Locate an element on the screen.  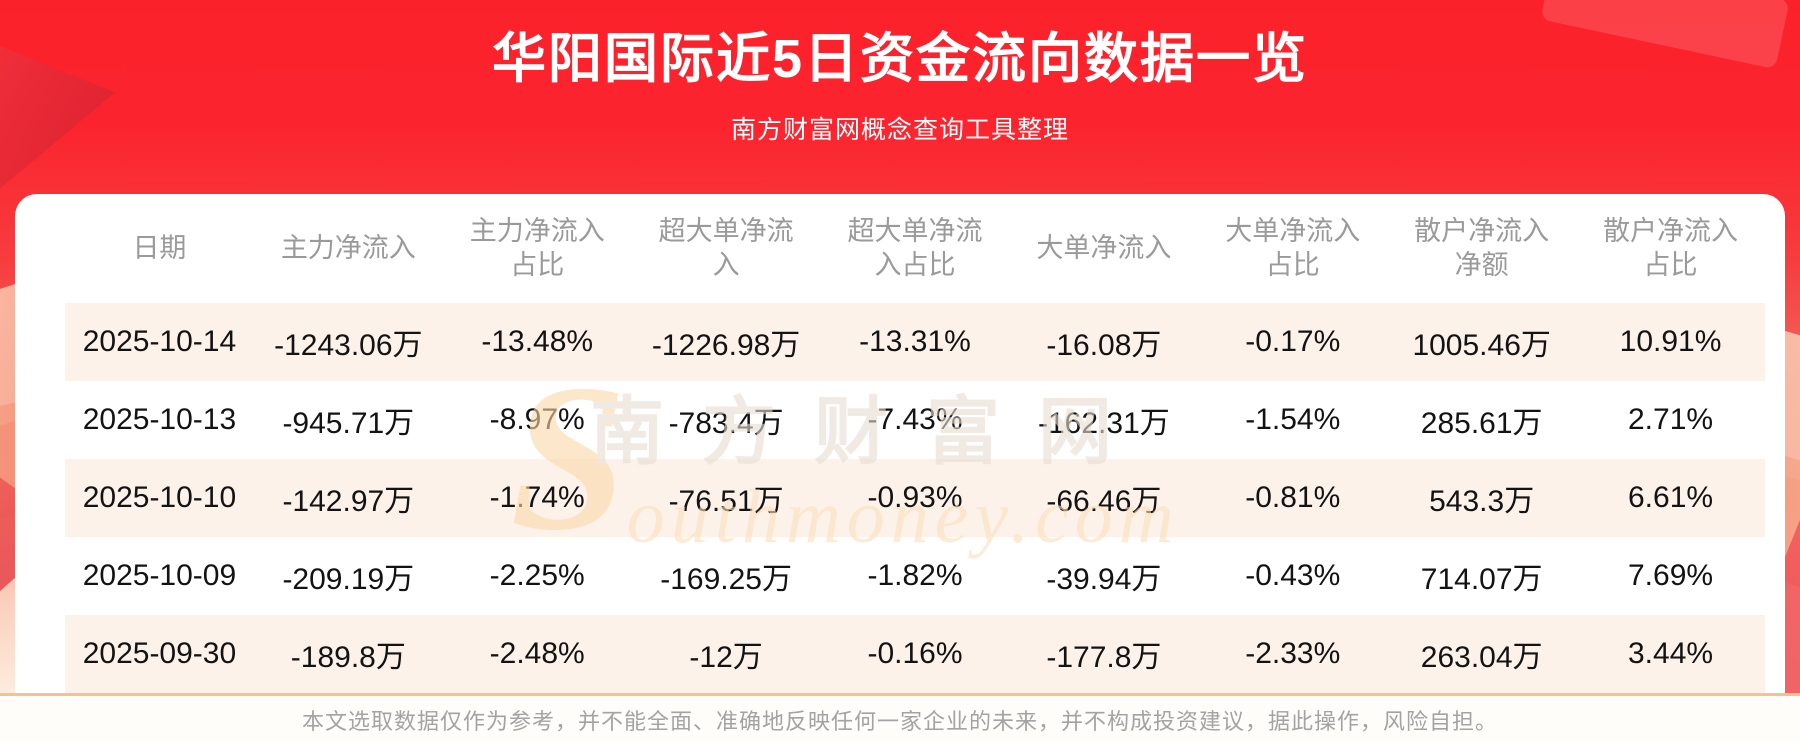
value-cell: 263.04万 is located at coordinates (1481, 657).